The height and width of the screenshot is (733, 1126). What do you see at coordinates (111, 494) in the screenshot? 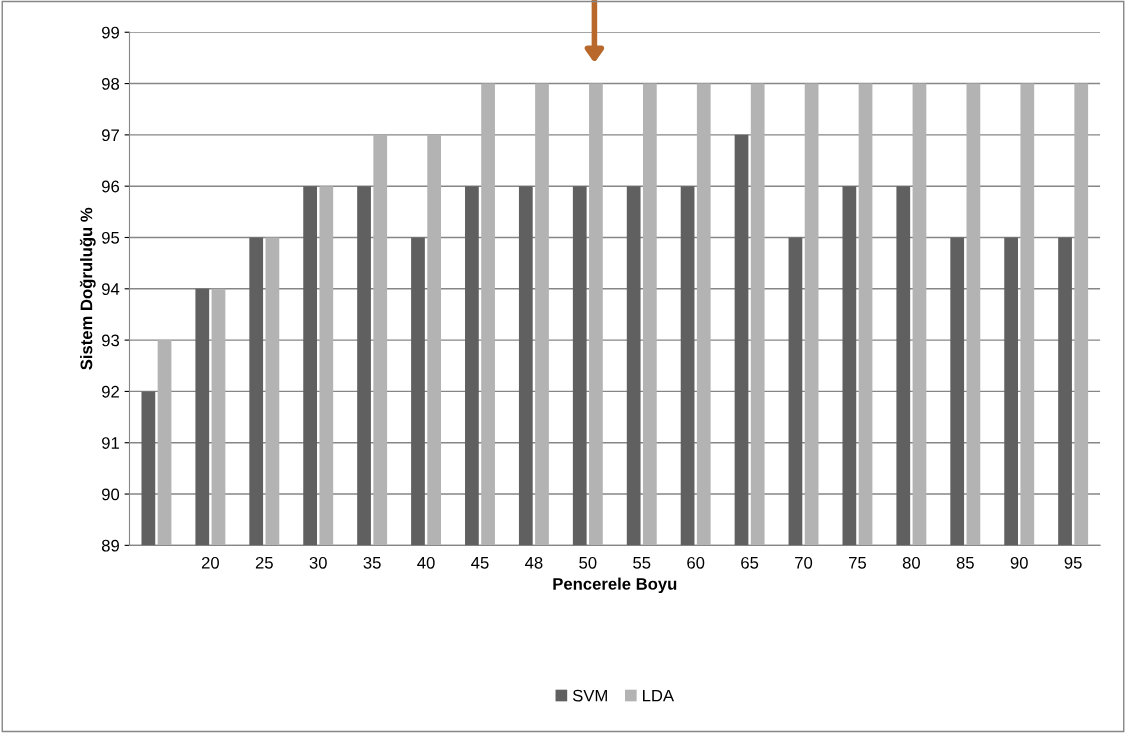
I see `y-tick-label: 90` at bounding box center [111, 494].